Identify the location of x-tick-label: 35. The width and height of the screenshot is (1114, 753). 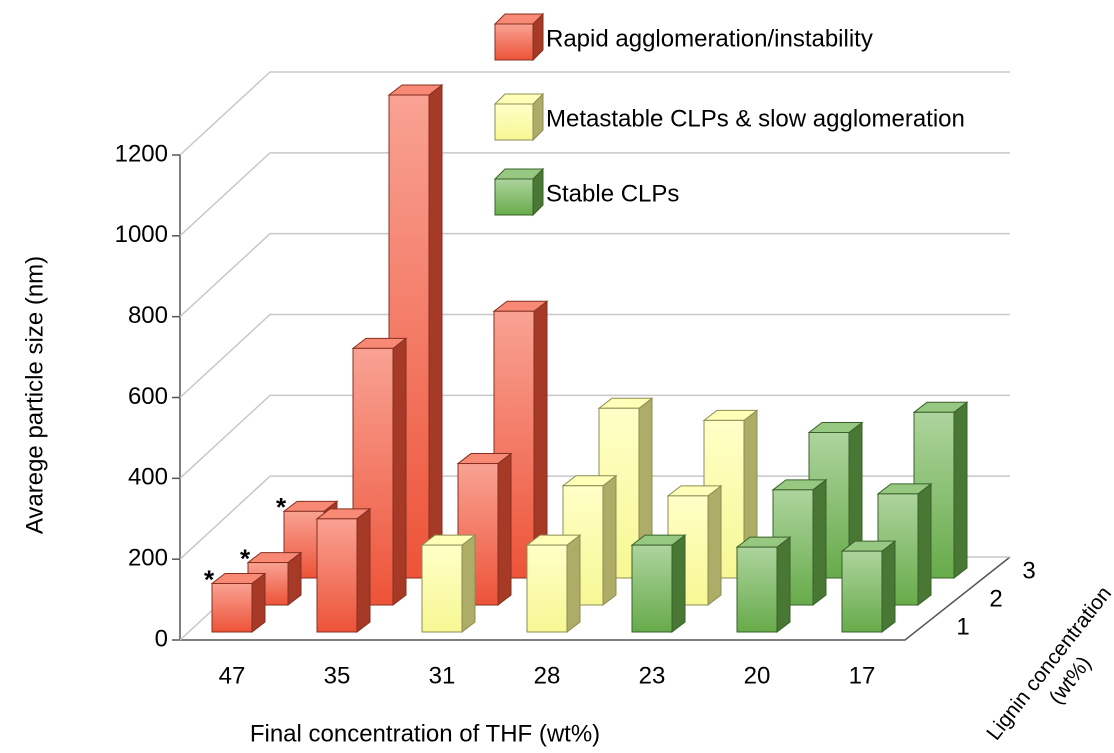
(337, 675).